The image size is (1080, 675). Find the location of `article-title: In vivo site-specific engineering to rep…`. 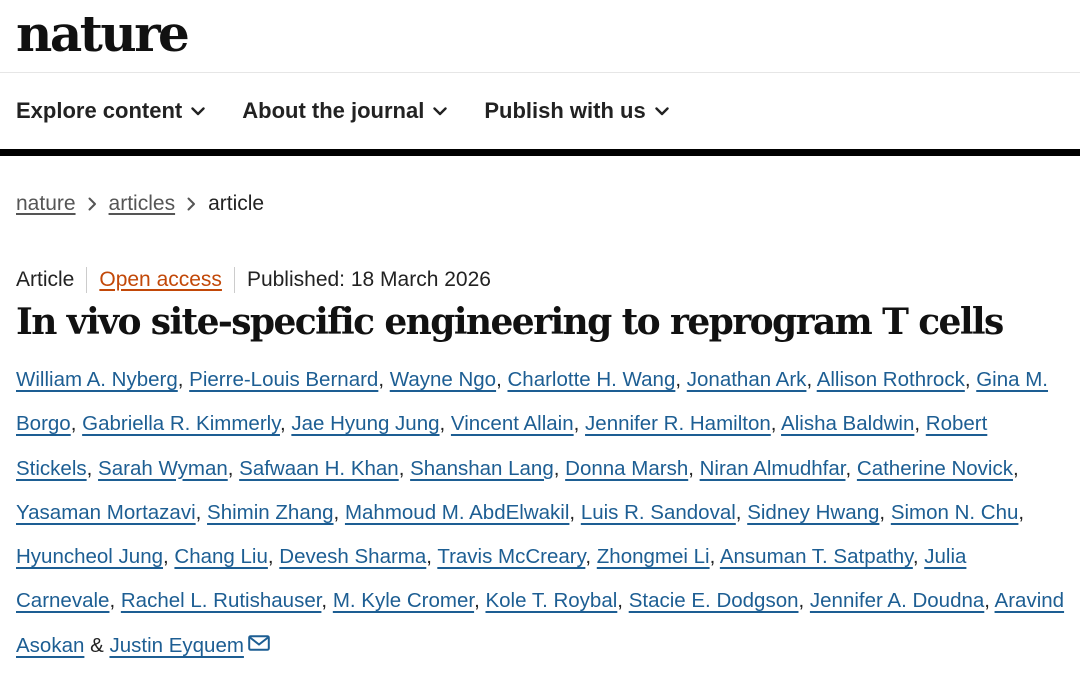

article-title: In vivo site-specific engineering to rep… is located at coordinates (510, 322).